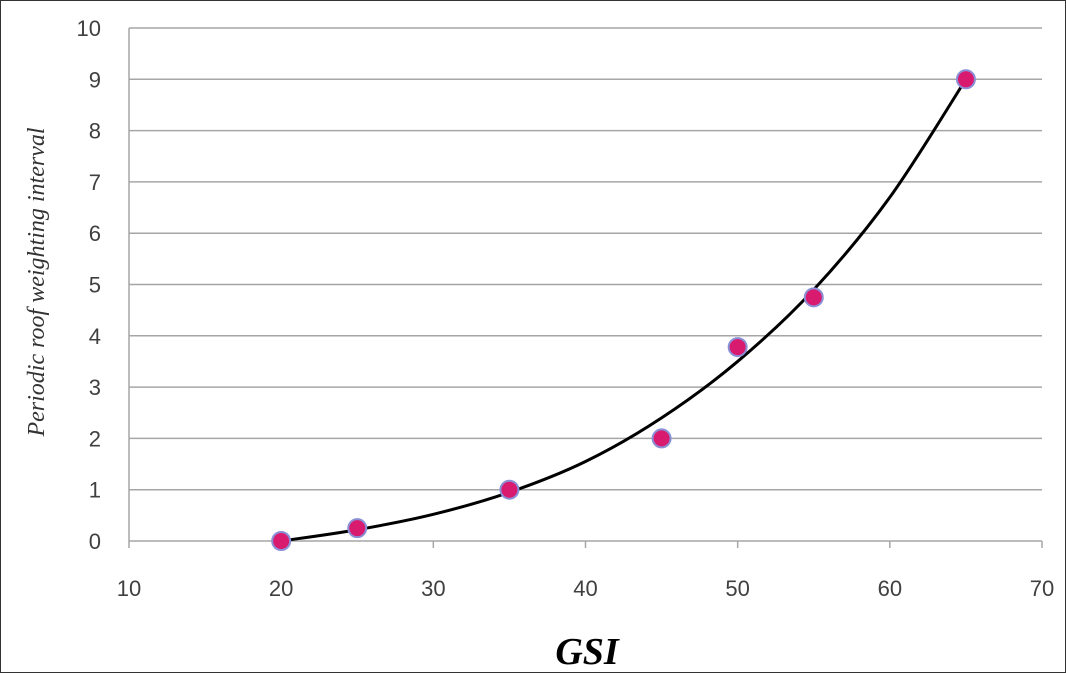 The height and width of the screenshot is (673, 1066). I want to click on x-tick-30: 30, so click(433, 588).